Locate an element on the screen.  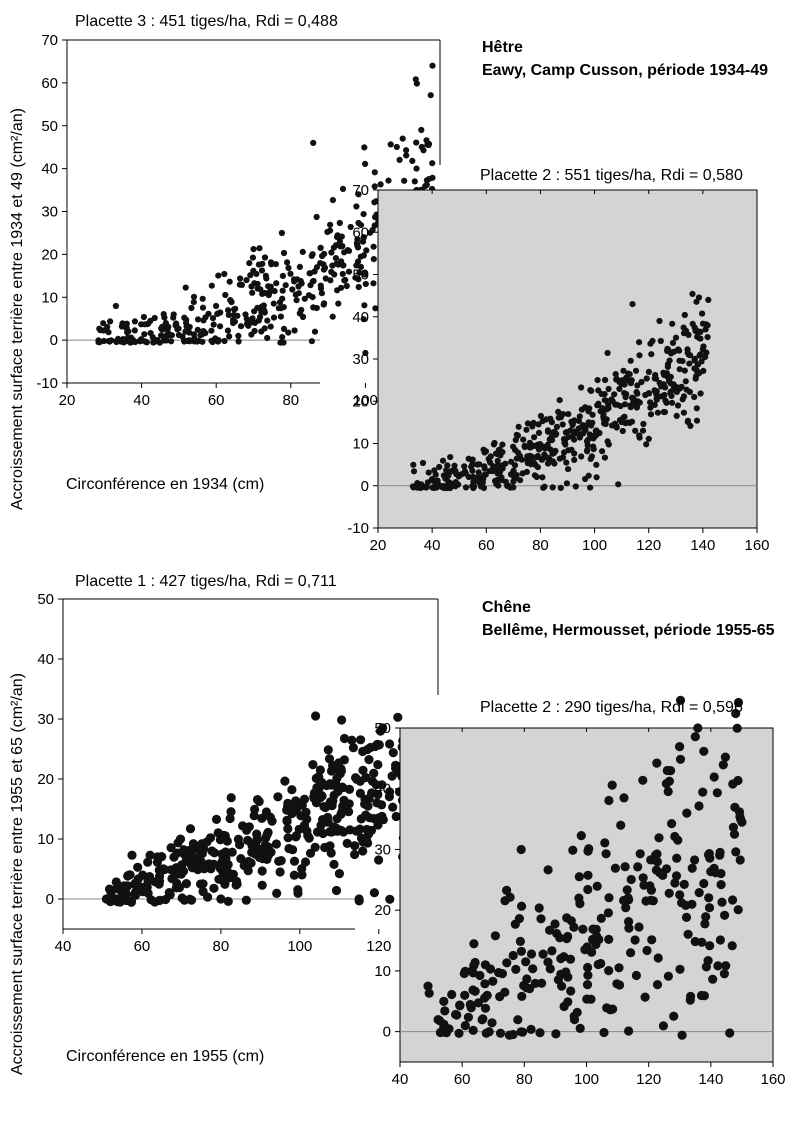
y-tick-label: 30 is located at coordinates (45, 719).